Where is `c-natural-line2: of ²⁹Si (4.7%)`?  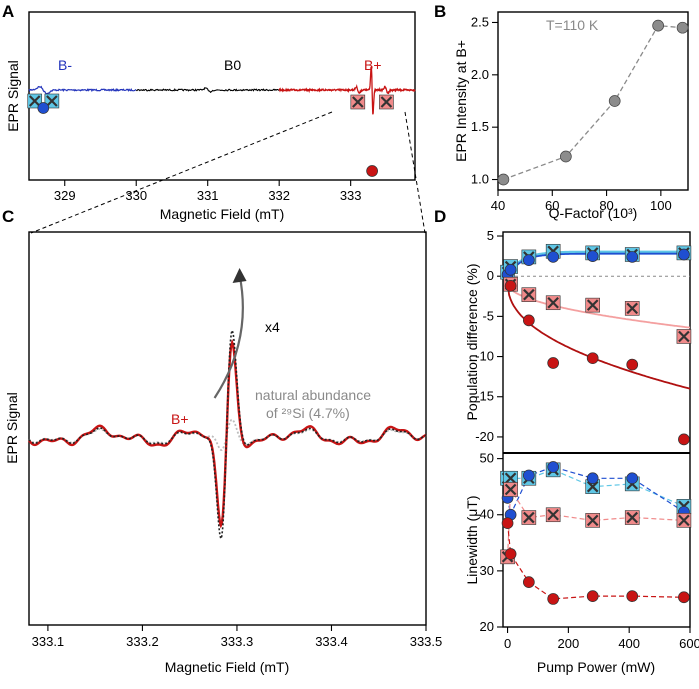 c-natural-line2: of ²⁹Si (4.7%) is located at coordinates (308, 413).